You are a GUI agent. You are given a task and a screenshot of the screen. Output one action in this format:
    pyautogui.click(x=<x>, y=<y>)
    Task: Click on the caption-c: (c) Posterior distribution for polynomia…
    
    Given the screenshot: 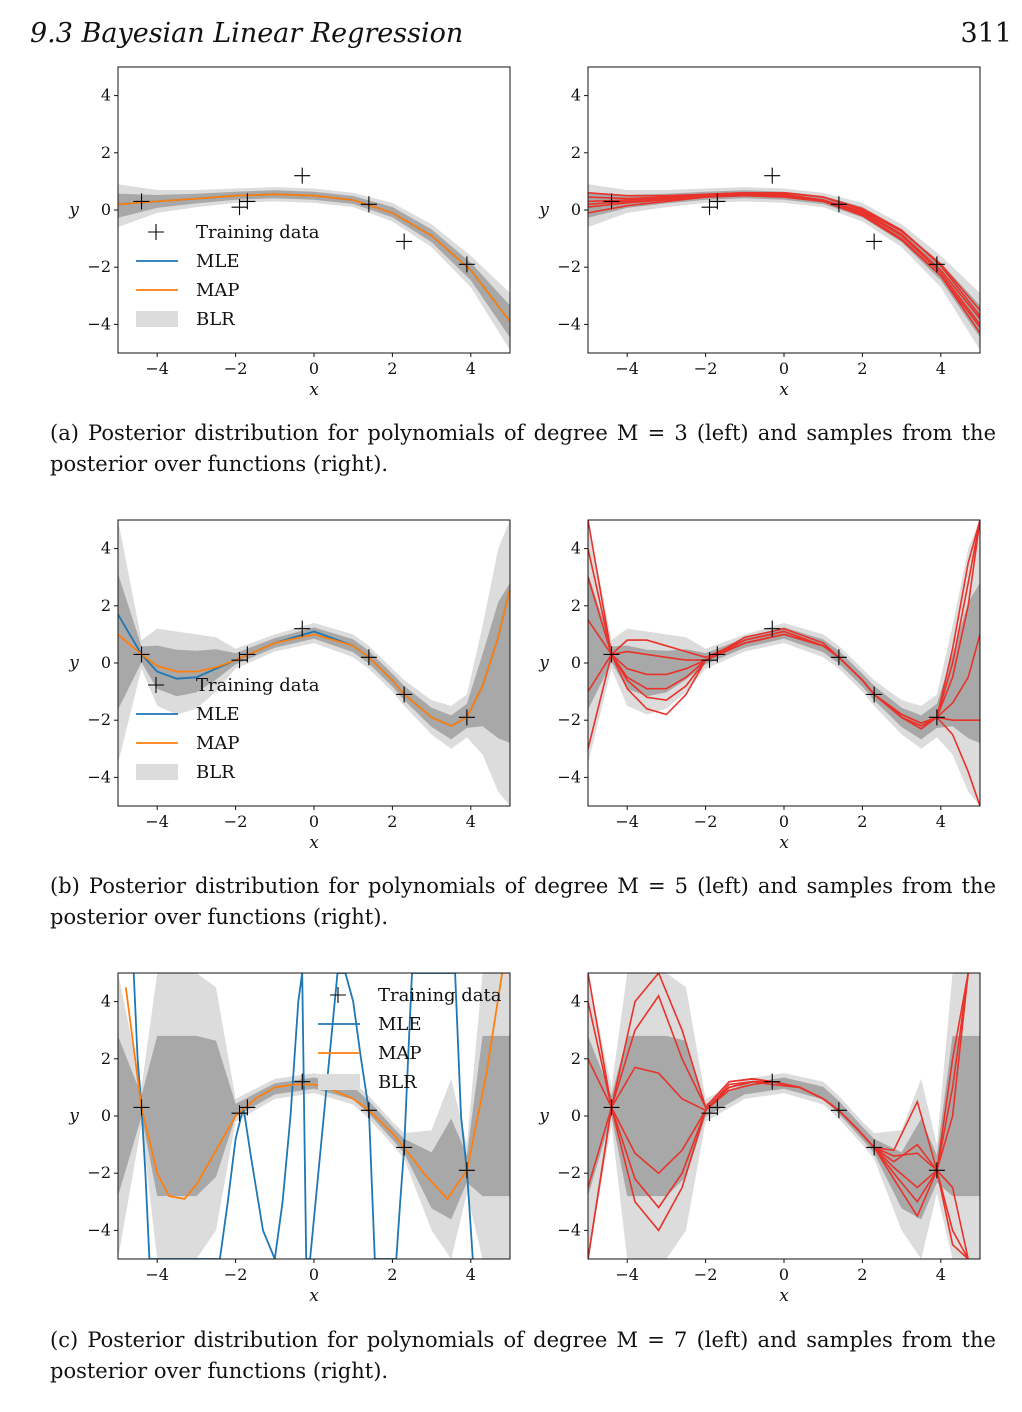 What is the action you would take?
    pyautogui.click(x=523, y=1355)
    